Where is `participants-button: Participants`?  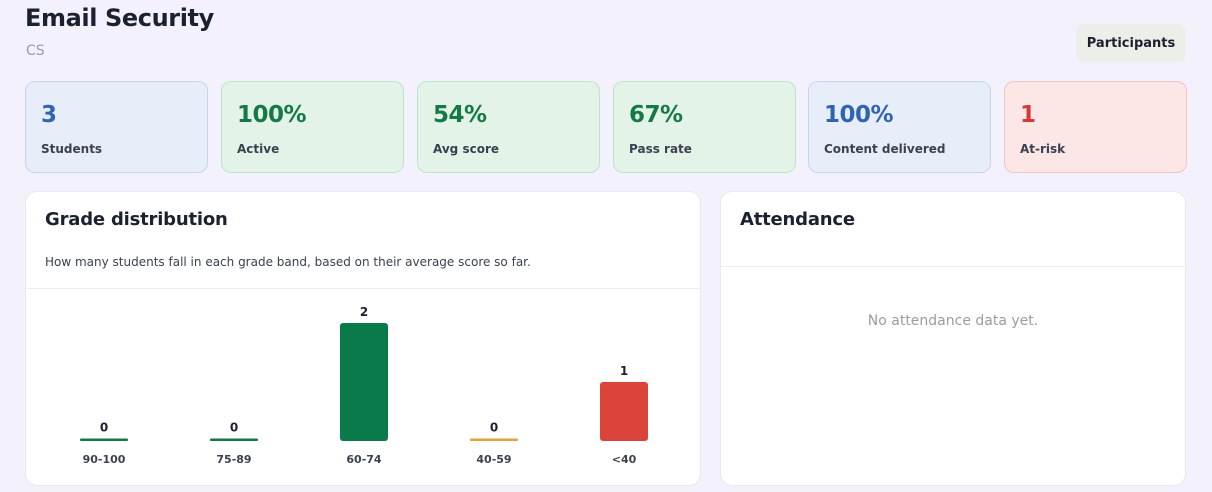 participants-button: Participants is located at coordinates (1131, 43).